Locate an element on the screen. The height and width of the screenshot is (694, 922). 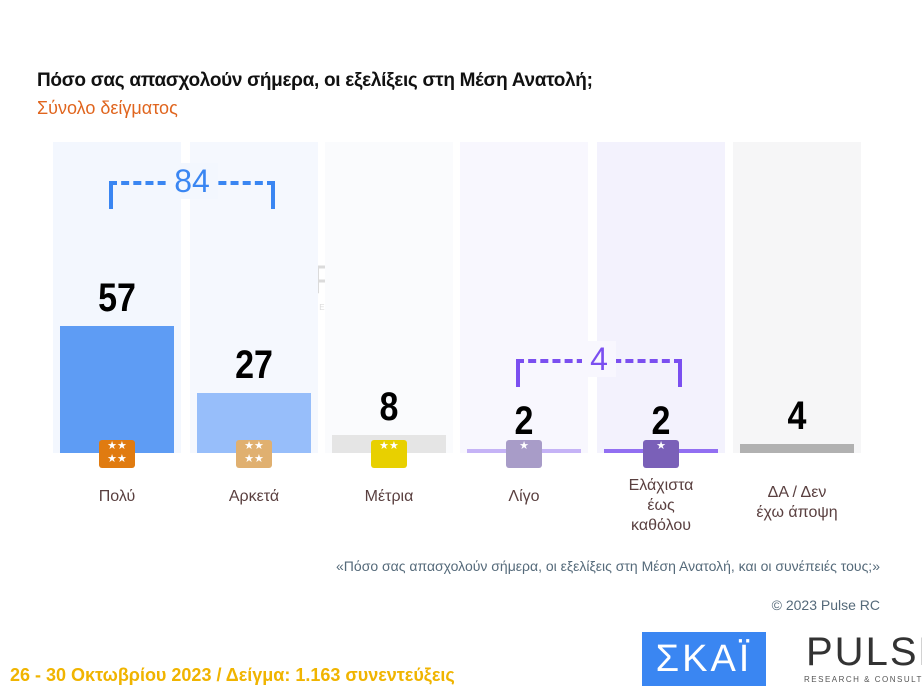
category-label: ΔΑ / Δεν έχω άποψη is located at coordinates (797, 502).